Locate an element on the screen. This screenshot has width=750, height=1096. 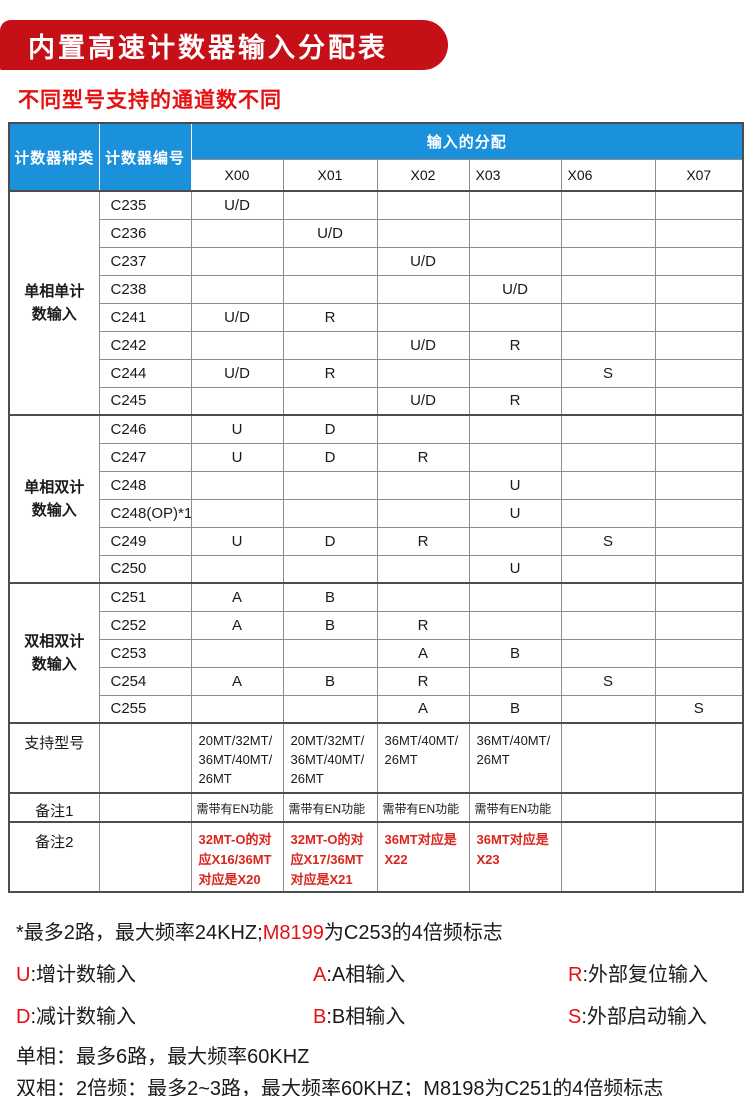
footnote-text-1: *最多2路，最大频率24KHZ; is located at coordinates (139, 933).